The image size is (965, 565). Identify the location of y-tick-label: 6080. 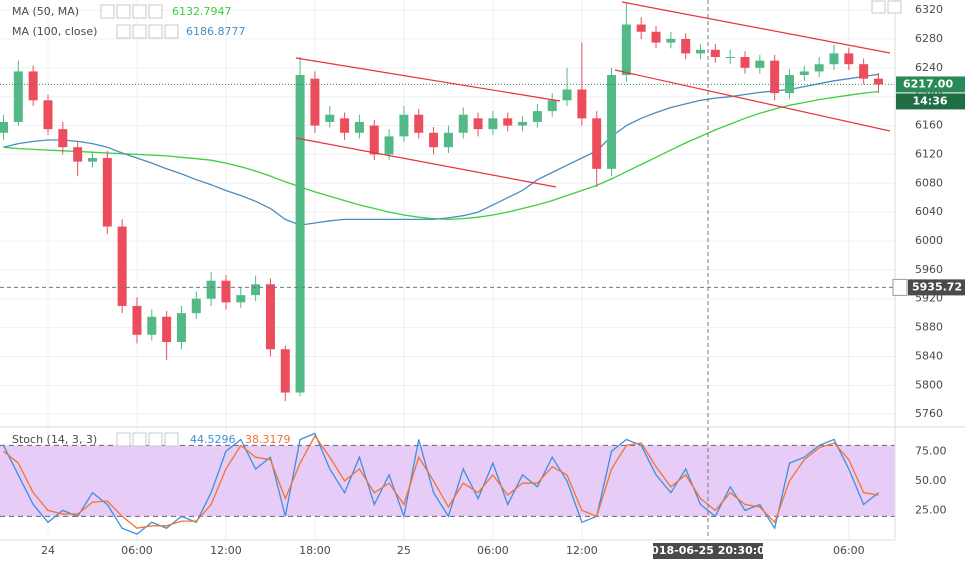
(929, 182).